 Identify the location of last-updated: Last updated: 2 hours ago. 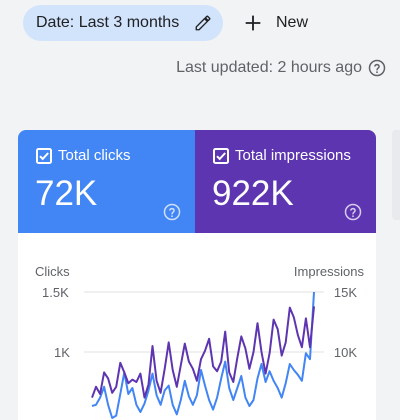
(281, 68).